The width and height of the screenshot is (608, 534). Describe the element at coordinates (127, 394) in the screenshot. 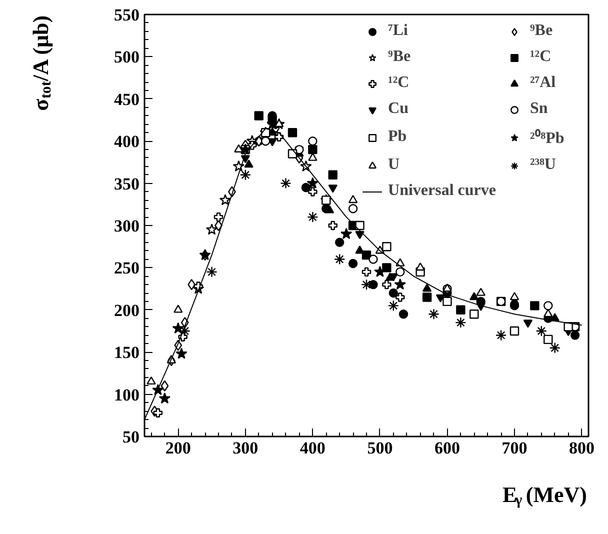

I see `y-tick-label: 100` at that location.